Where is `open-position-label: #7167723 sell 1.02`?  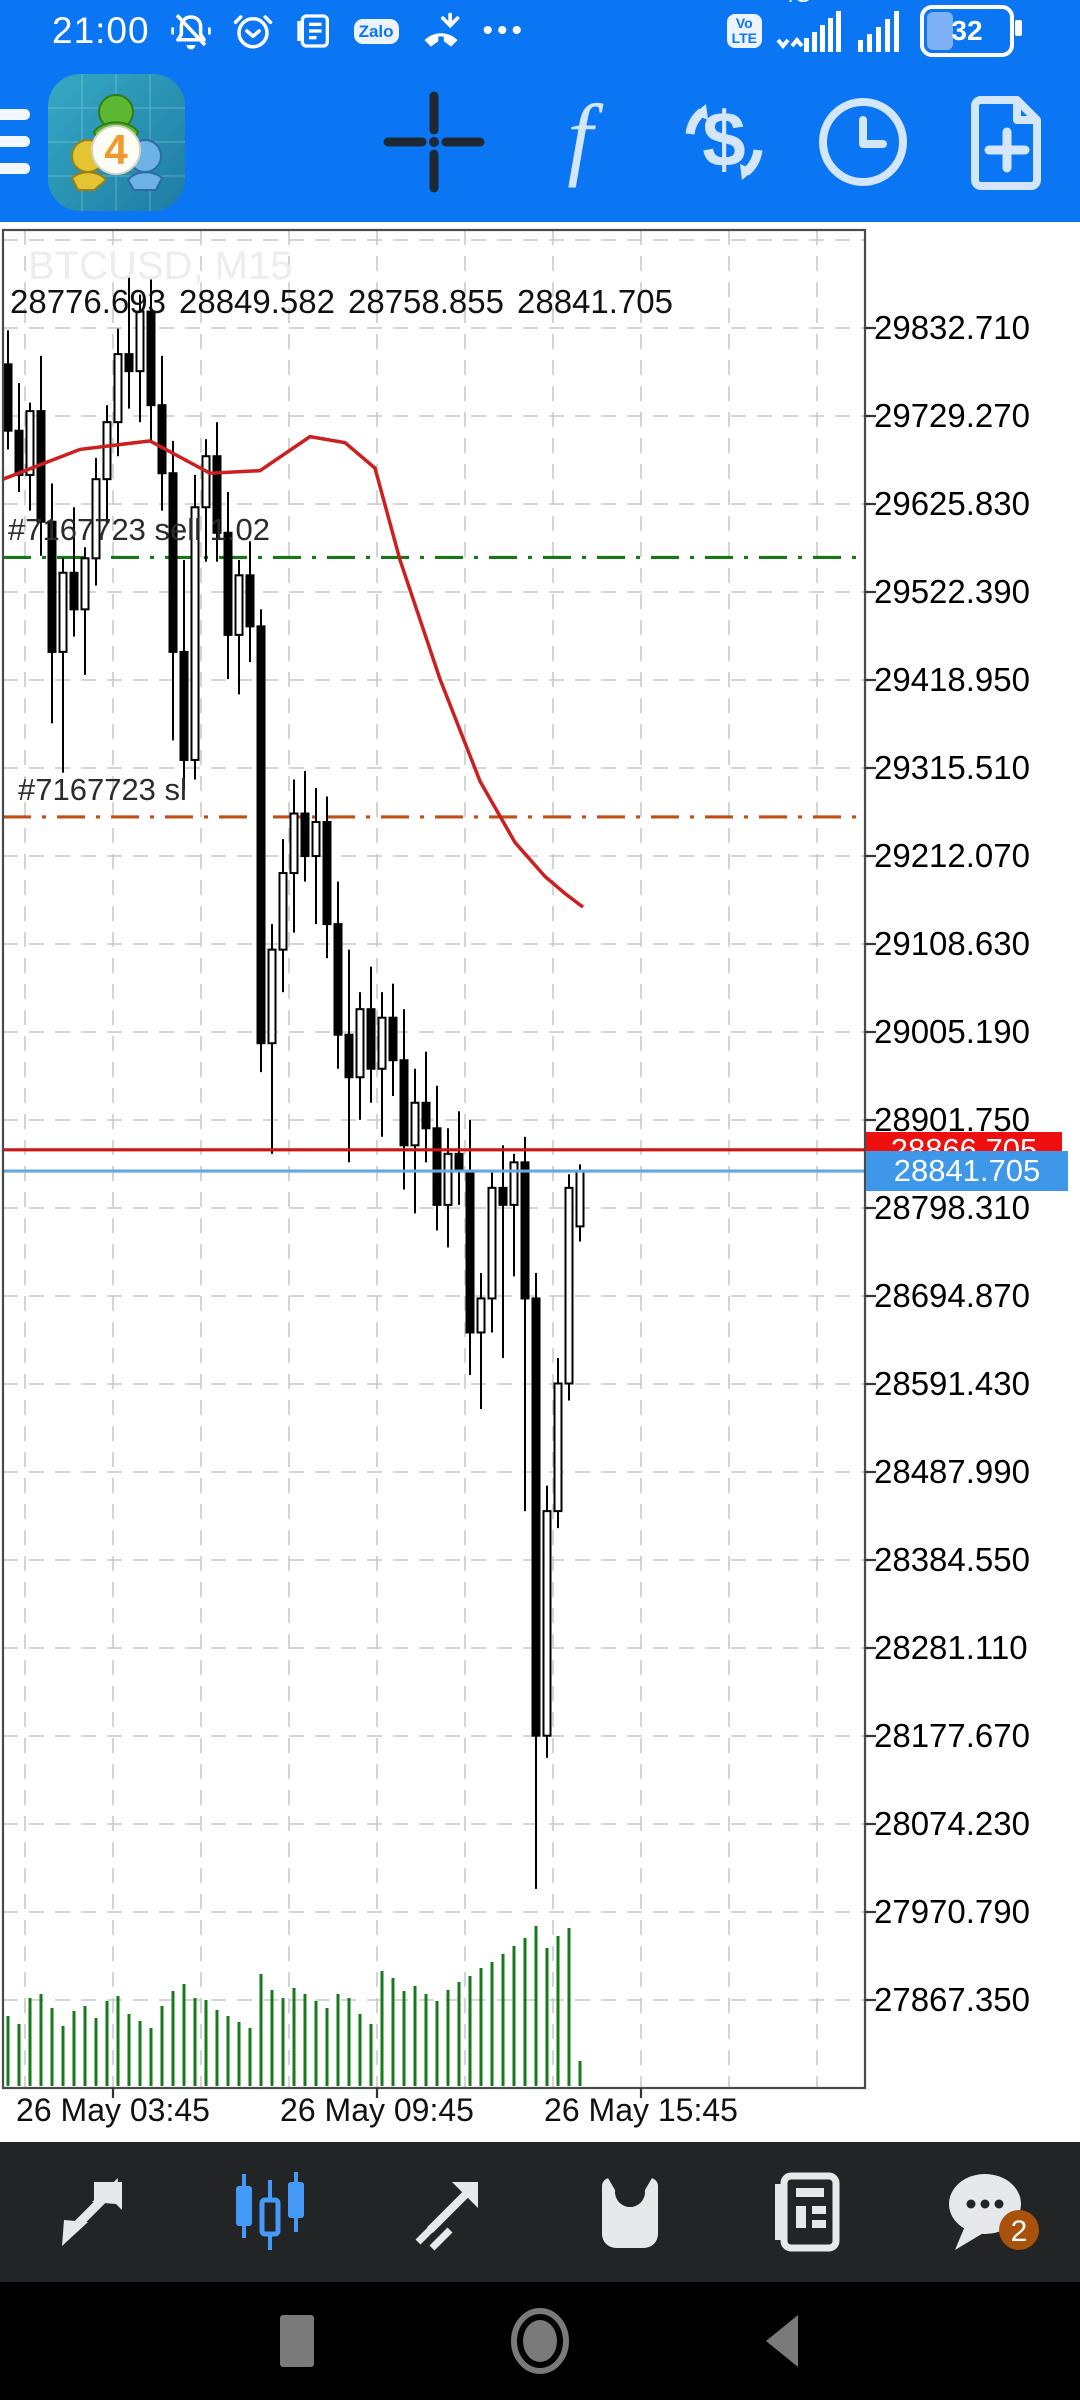 open-position-label: #7167723 sell 1.02 is located at coordinates (139, 530).